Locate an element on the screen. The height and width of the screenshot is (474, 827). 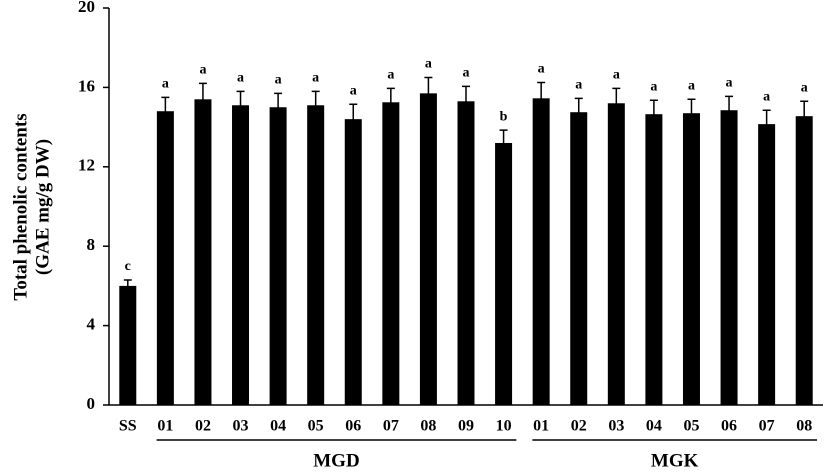
y-tick-label: 0 is located at coordinates (91, 403).